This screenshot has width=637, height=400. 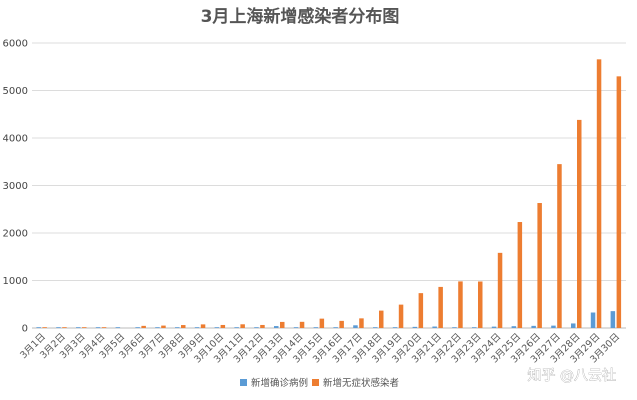 I want to click on chart-title: 3月上海新增感染者分布图, so click(x=300, y=16).